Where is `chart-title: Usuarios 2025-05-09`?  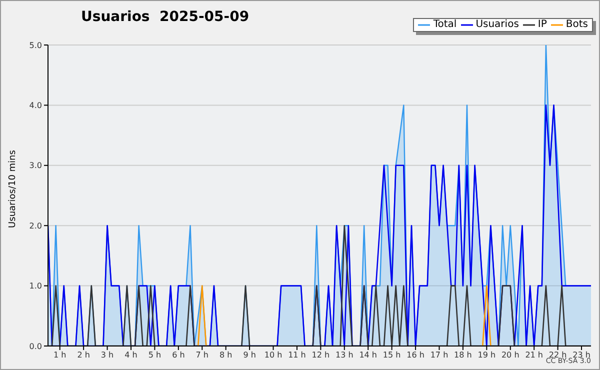
chart-title: Usuarios 2025-05-09 is located at coordinates (165, 17).